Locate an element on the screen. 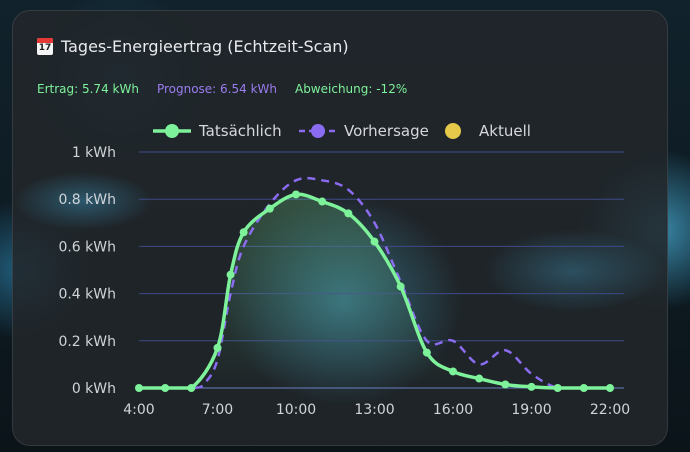 This screenshot has height=452, width=690. legend-label-actual: Tatsächlich is located at coordinates (240, 131).